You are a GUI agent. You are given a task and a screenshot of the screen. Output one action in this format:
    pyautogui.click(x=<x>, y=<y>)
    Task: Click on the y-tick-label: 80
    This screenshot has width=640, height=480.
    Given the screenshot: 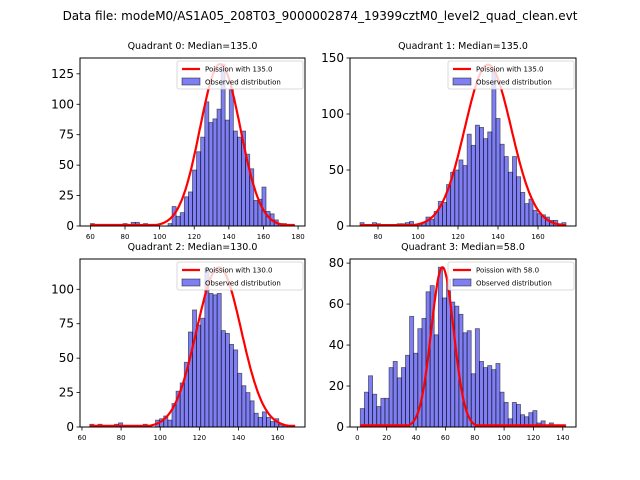 What is the action you would take?
    pyautogui.click(x=336, y=263)
    